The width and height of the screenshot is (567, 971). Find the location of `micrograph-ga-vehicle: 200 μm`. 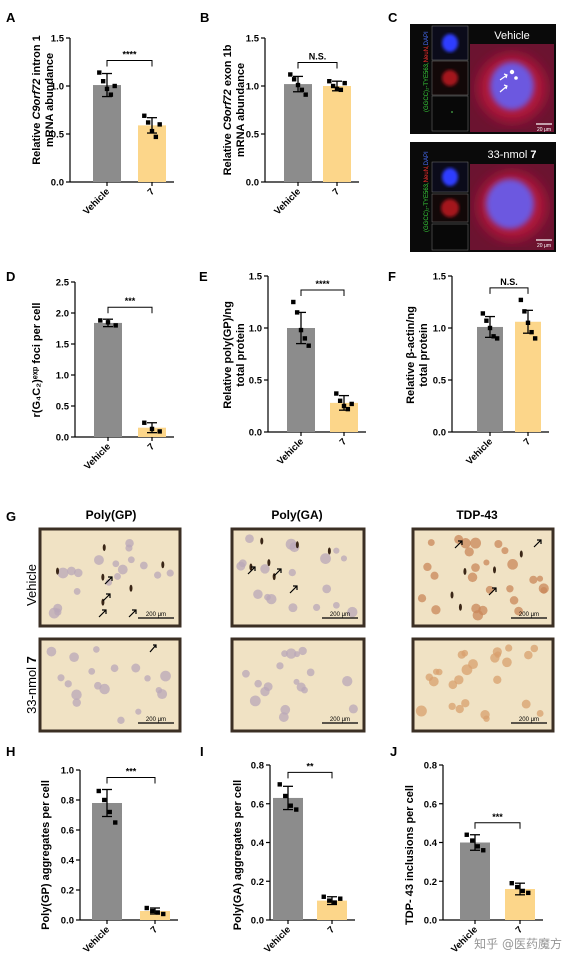

micrograph-ga-vehicle: 200 μm is located at coordinates (298, 577).